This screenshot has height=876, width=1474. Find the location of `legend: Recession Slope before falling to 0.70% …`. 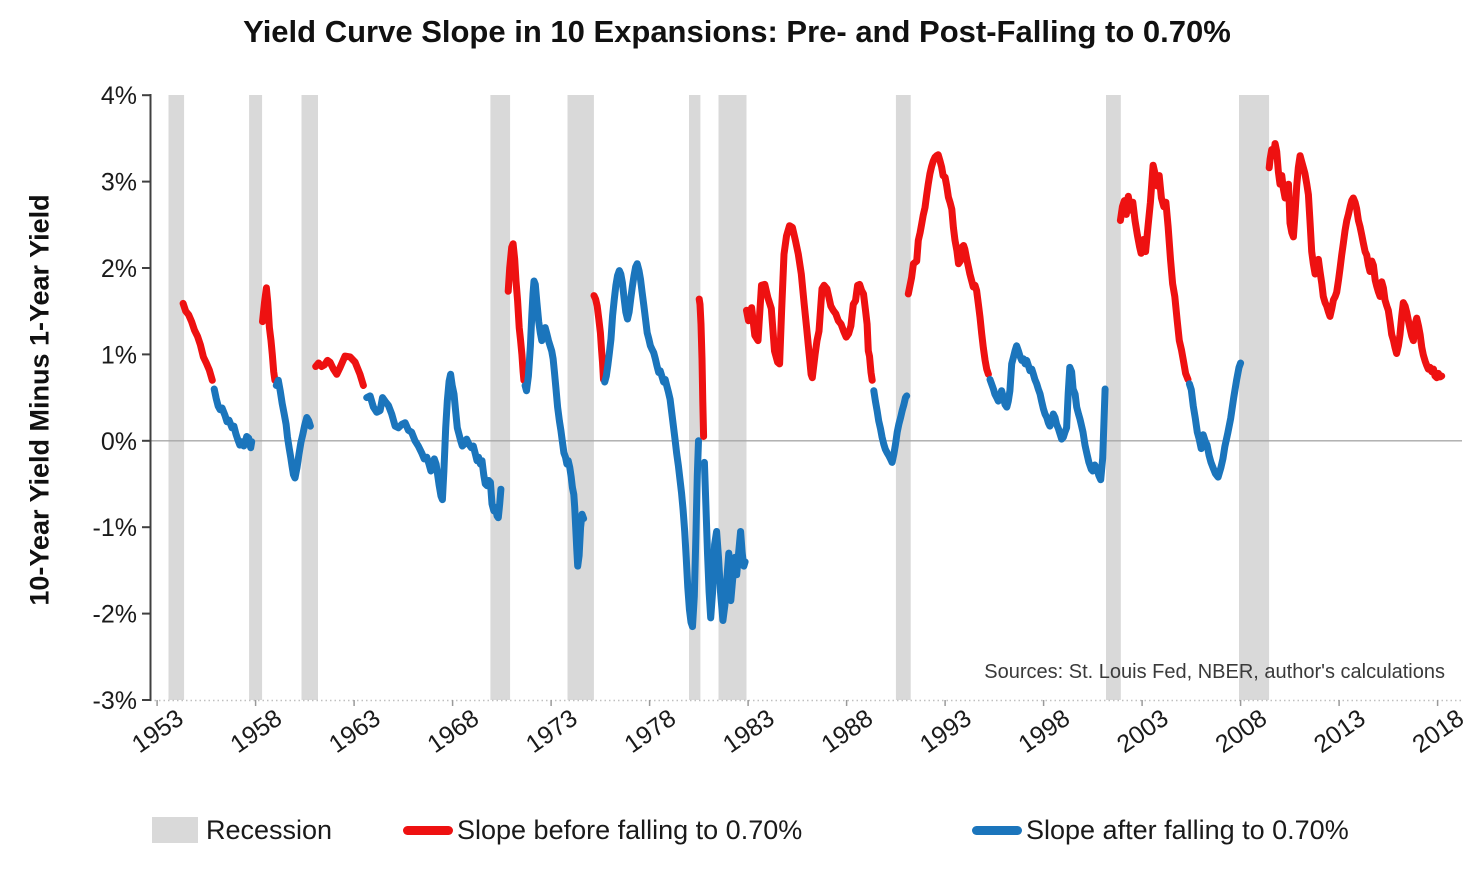

legend: Recession Slope before falling to 0.70% … is located at coordinates (737, 830).